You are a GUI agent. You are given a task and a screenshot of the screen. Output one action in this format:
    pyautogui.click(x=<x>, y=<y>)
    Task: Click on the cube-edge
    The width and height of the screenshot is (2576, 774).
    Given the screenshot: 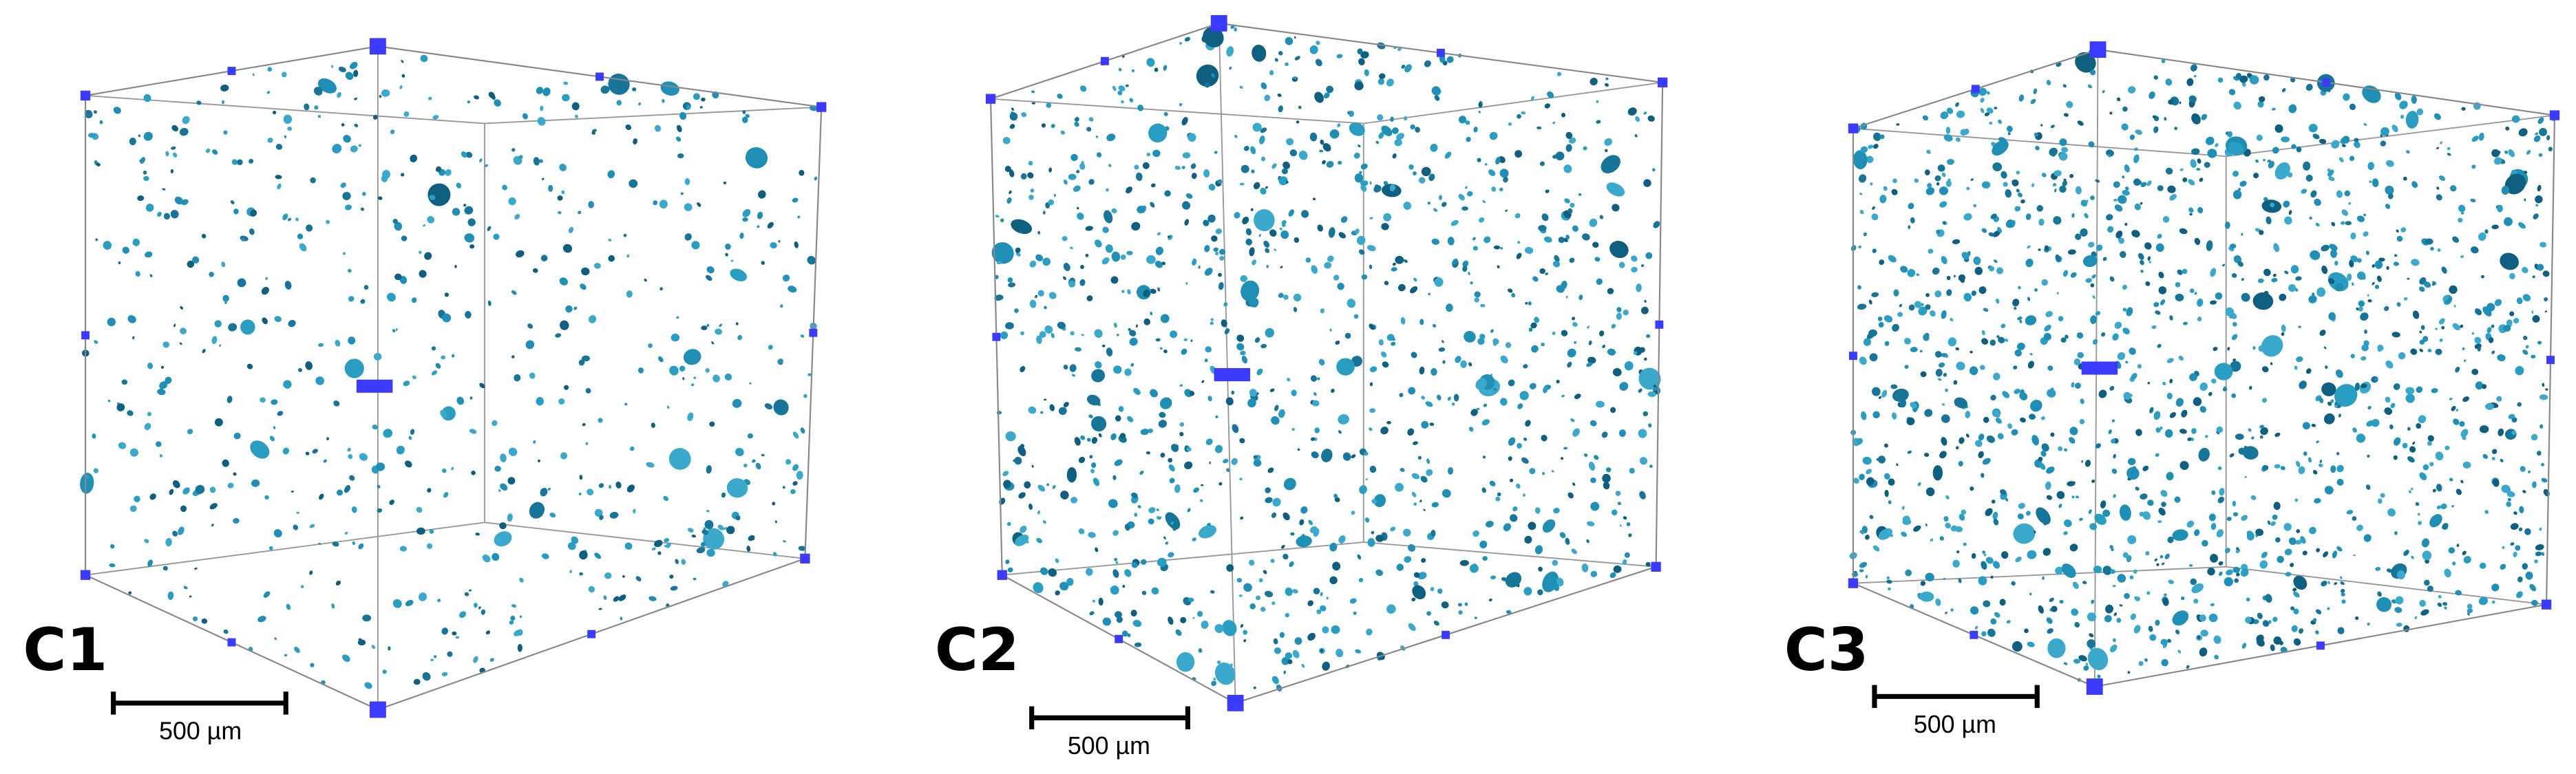 What is the action you would take?
    pyautogui.click(x=285, y=109)
    